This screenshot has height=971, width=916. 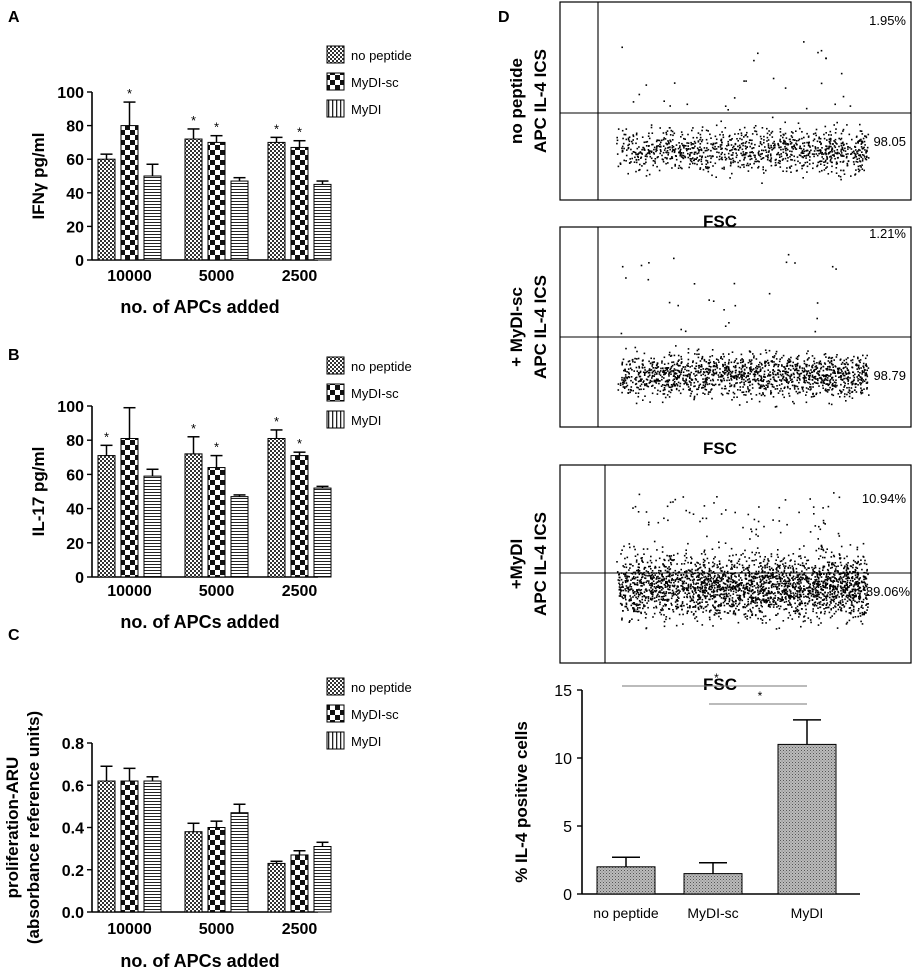 What do you see at coordinates (75, 475) in the screenshot?
I see `y-tick-label: 60` at bounding box center [75, 475].